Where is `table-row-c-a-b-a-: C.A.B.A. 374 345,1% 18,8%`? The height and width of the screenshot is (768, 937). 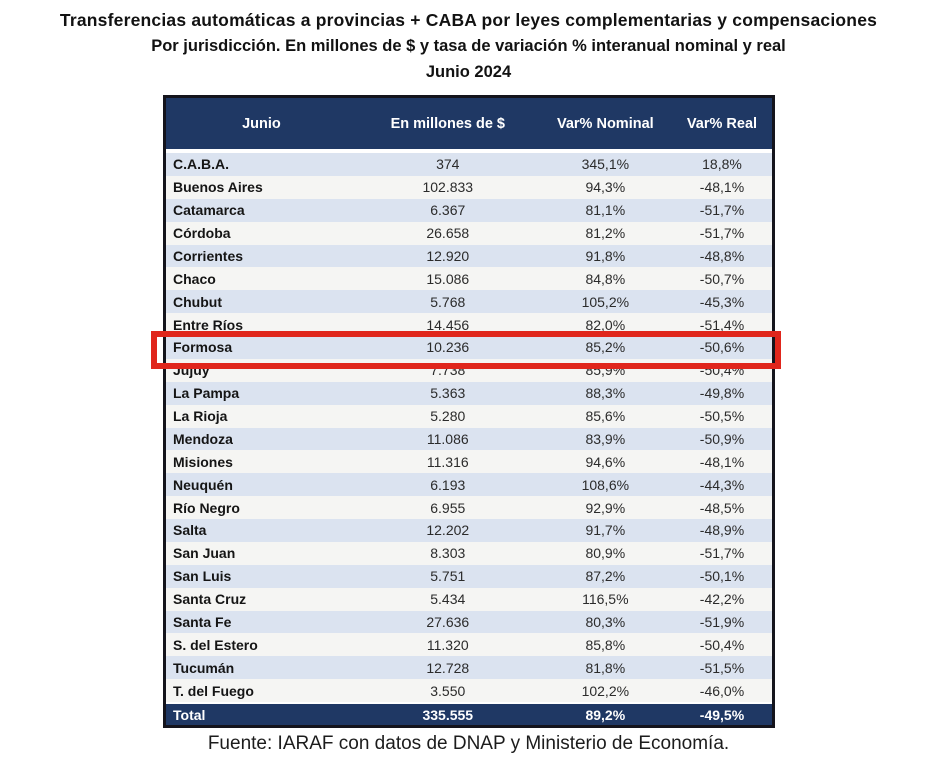 table-row-c-a-b-a-: C.A.B.A. 374 345,1% 18,8% is located at coordinates (469, 164).